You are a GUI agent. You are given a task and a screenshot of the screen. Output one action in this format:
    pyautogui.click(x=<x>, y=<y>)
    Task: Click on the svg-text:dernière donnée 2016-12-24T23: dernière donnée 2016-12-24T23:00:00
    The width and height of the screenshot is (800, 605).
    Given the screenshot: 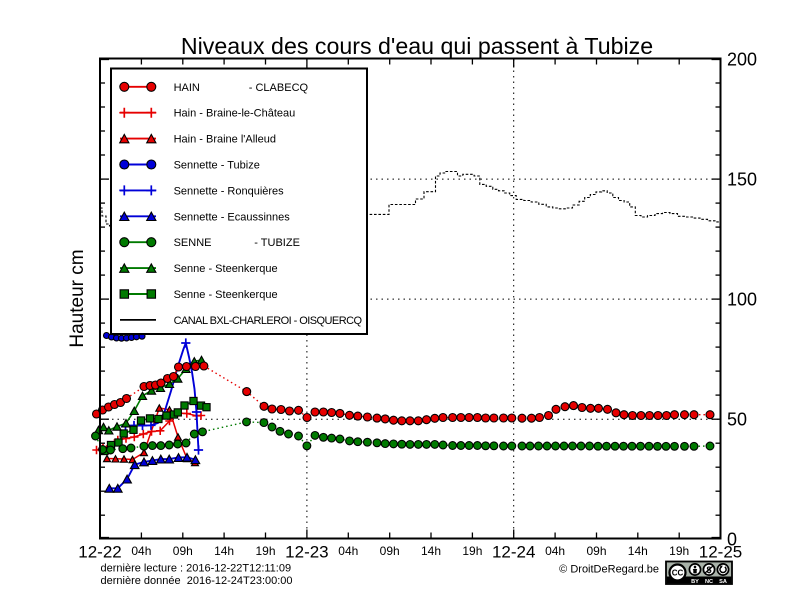 What is the action you would take?
    pyautogui.click(x=197, y=581)
    